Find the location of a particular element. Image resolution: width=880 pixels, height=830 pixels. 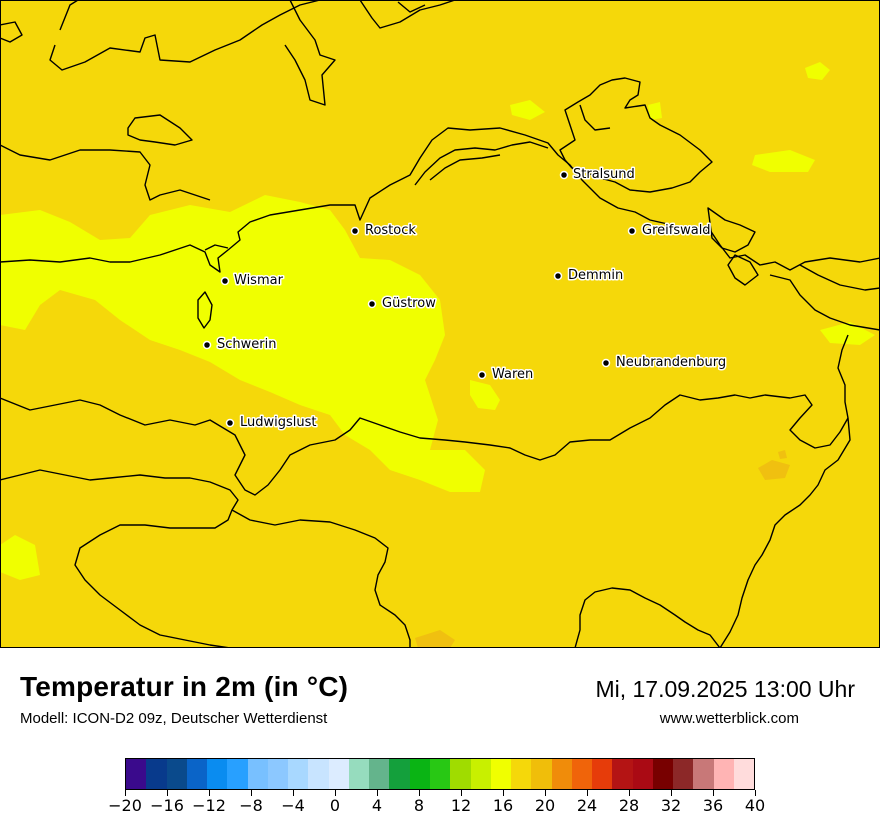

temperature-colorbar is located at coordinates (440, 774).